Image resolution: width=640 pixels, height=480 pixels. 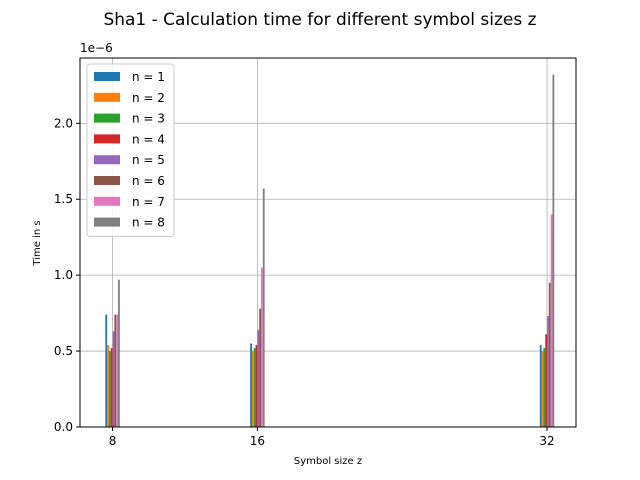 What do you see at coordinates (328, 461) in the screenshot?
I see `x-axis-label: Symbol size z` at bounding box center [328, 461].